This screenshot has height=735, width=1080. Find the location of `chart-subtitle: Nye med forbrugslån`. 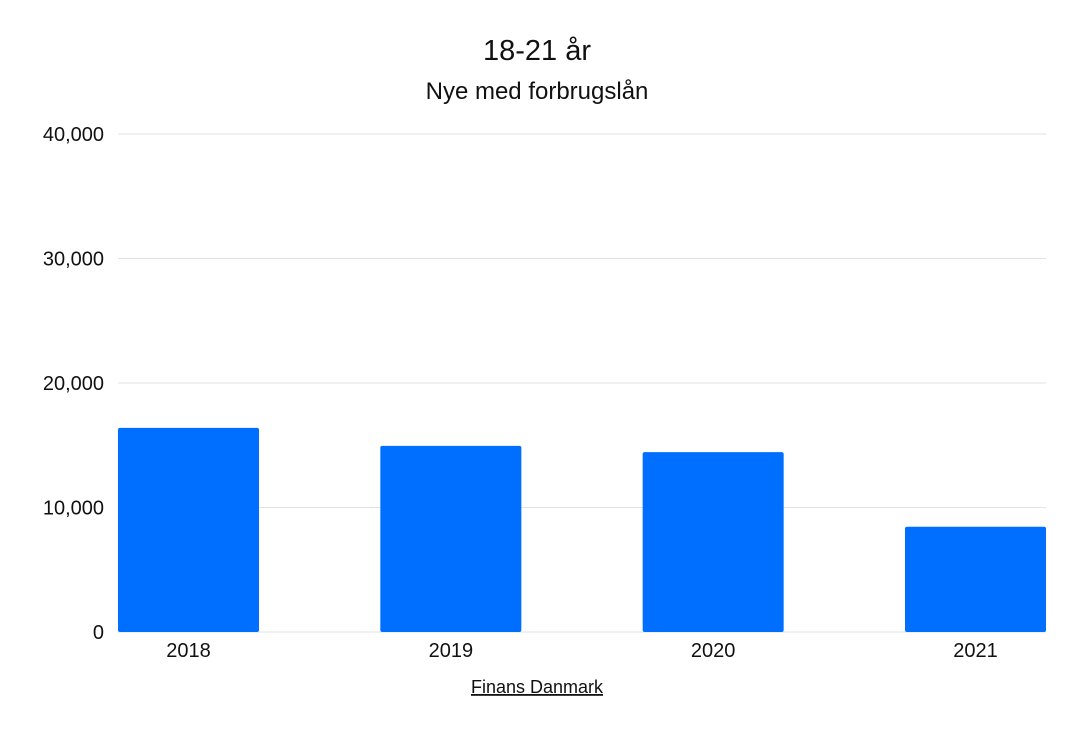

chart-subtitle: Nye med forbrugslån is located at coordinates (537, 91).